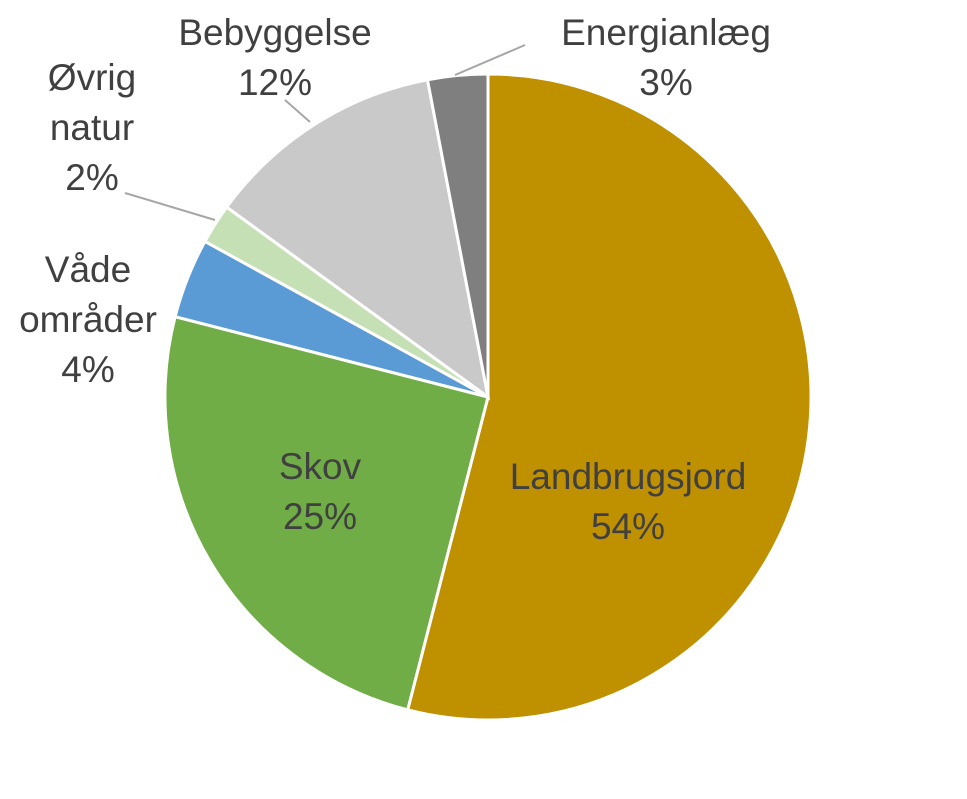 The height and width of the screenshot is (799, 967). What do you see at coordinates (88, 369) in the screenshot?
I see `value-label: 4%` at bounding box center [88, 369].